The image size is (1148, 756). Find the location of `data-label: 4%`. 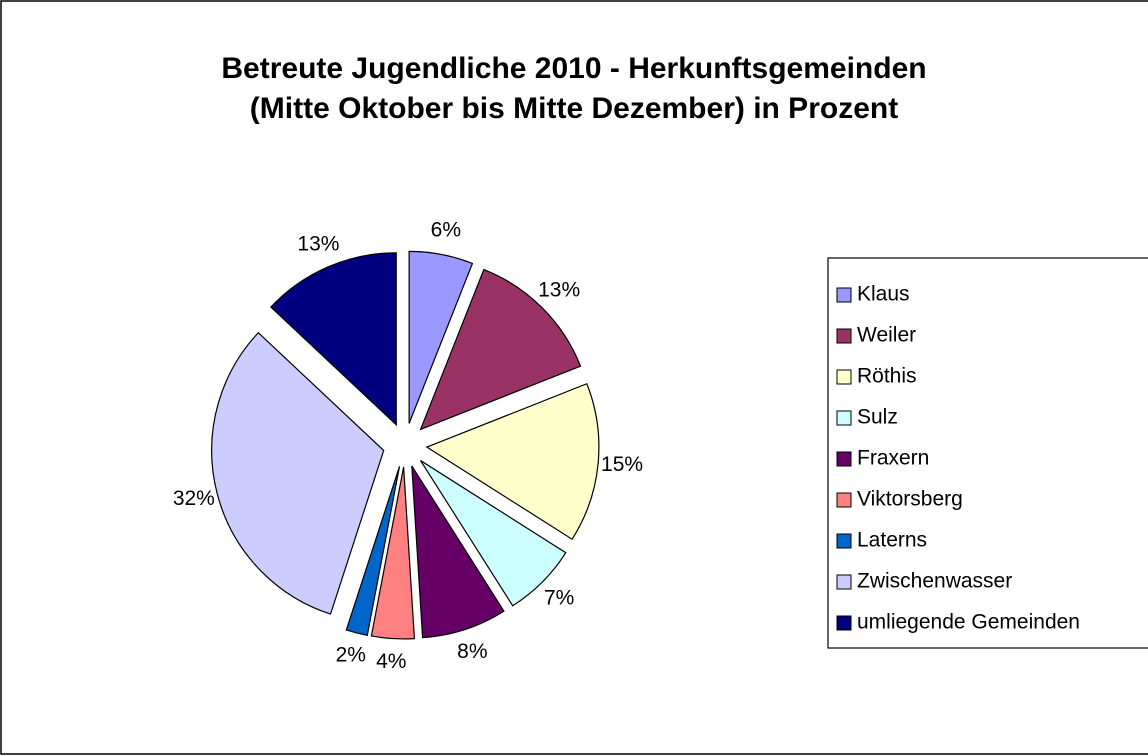

data-label: 4% is located at coordinates (391, 661).